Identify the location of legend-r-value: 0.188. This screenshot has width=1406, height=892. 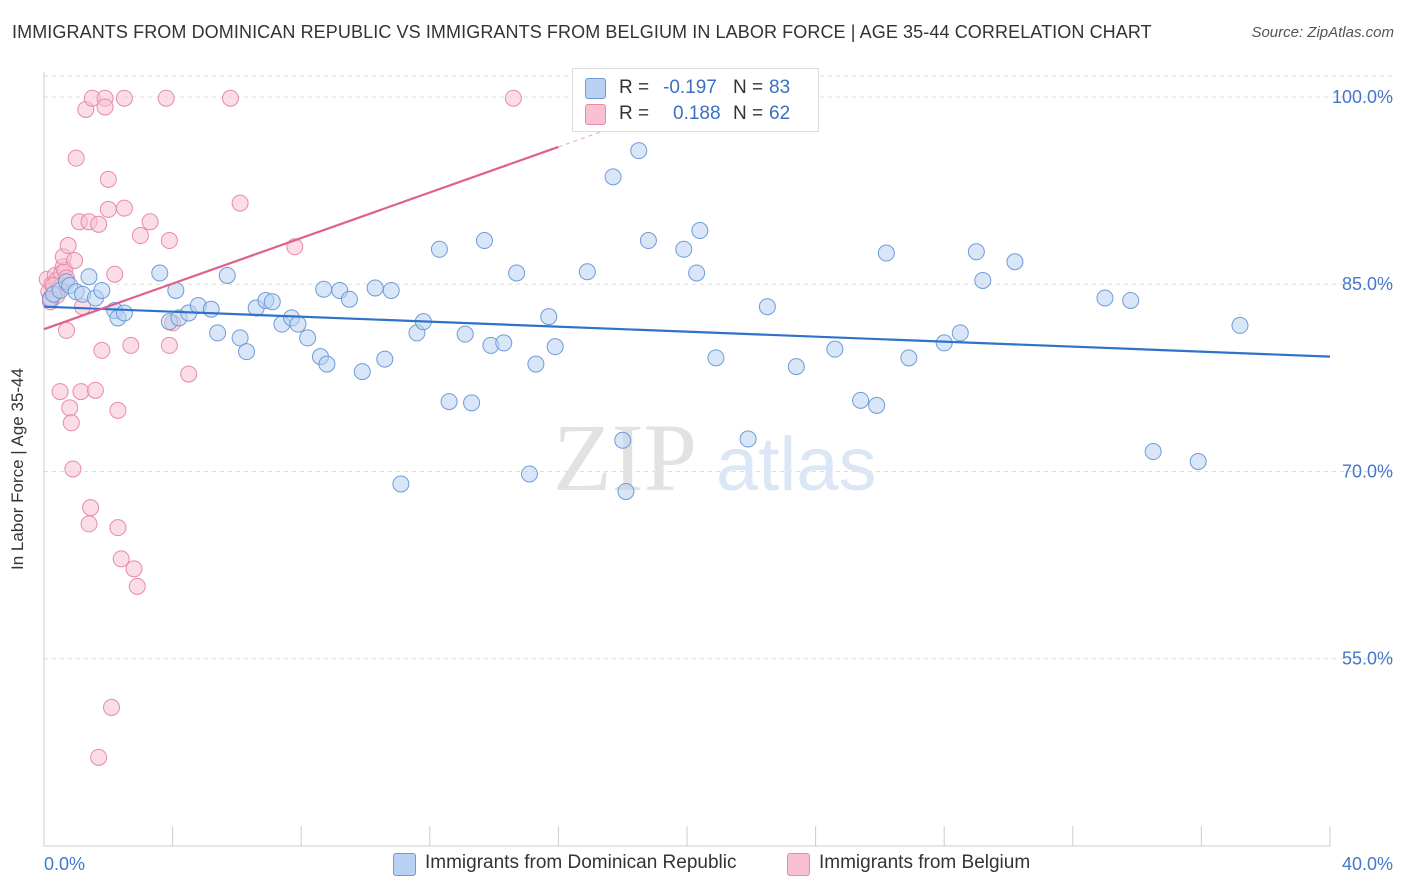
(697, 113).